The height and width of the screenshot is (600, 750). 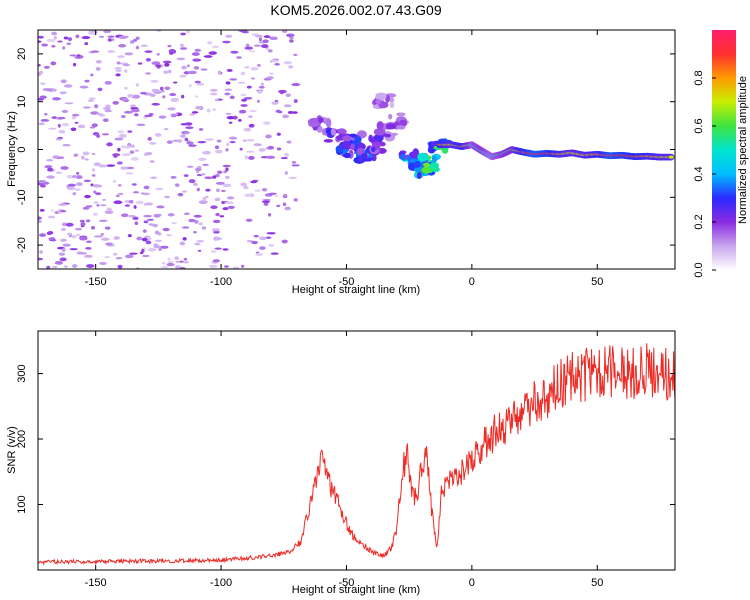 I want to click on snr-y-tick-label: 300, so click(x=22, y=373).